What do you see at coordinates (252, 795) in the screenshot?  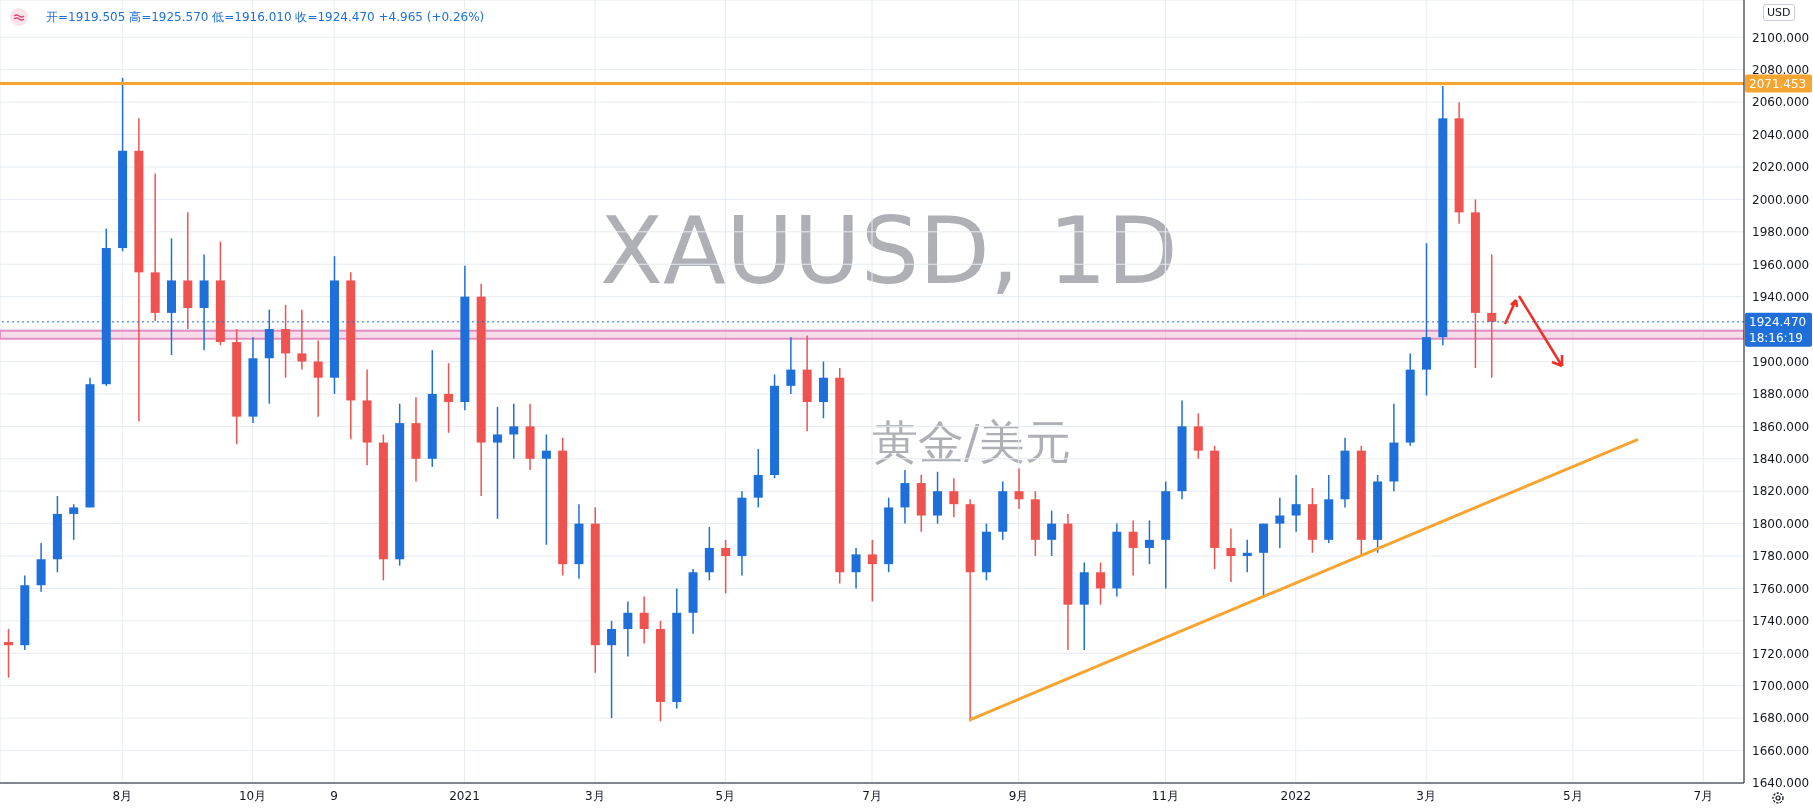 I see `x-tick-label: 10月` at bounding box center [252, 795].